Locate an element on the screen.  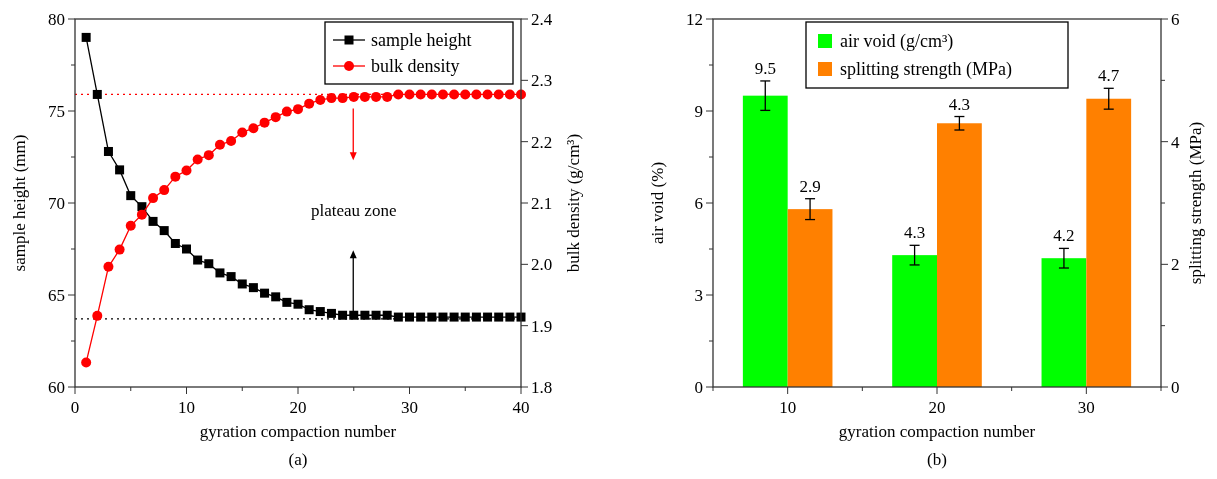
y2-tick-label: 2.4 is located at coordinates (542, 19).